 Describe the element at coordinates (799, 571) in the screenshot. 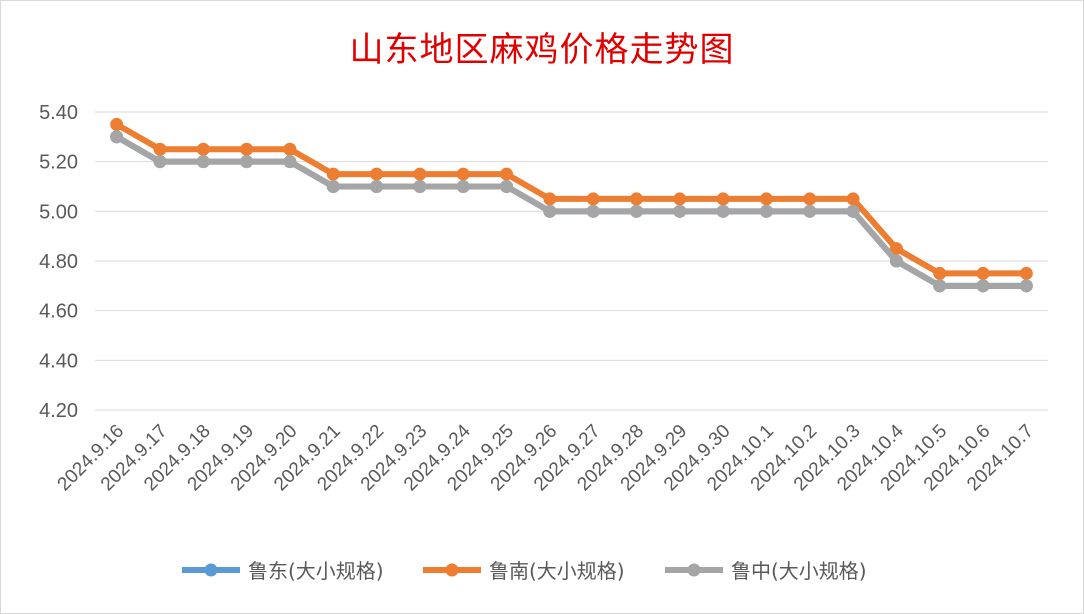

I see `legend-label: 鲁中(大小规格)` at that location.